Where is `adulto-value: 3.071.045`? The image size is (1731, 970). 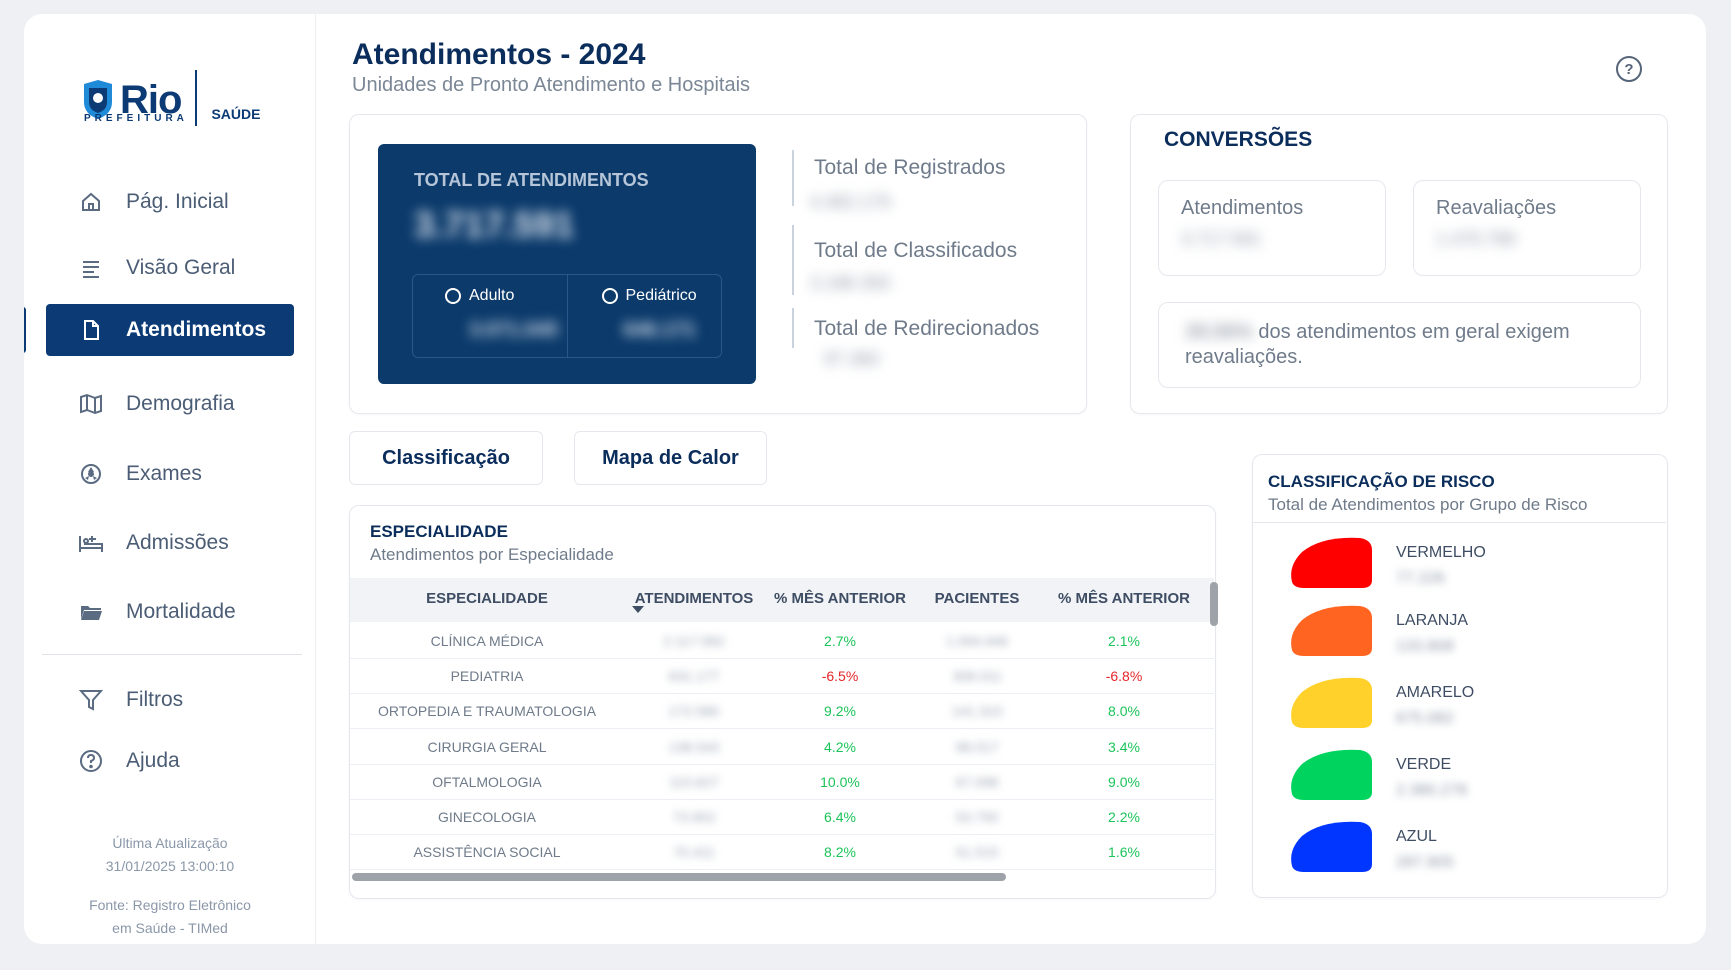 adulto-value: 3.071.045 is located at coordinates (513, 330).